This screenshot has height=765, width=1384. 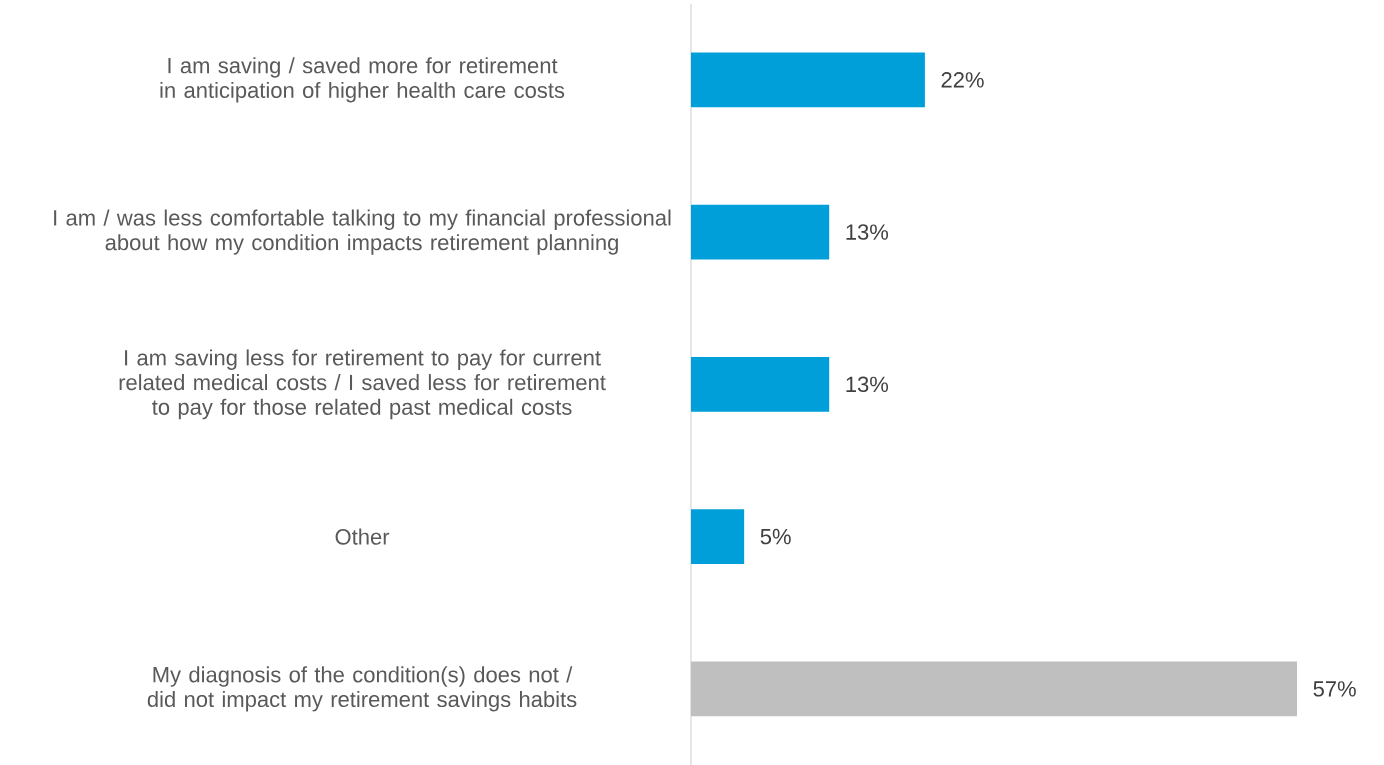 What do you see at coordinates (362, 689) in the screenshot?
I see `y-tick-label: My diagnosis of the condition(s) does not / did not impact my retirement savings habits` at bounding box center [362, 689].